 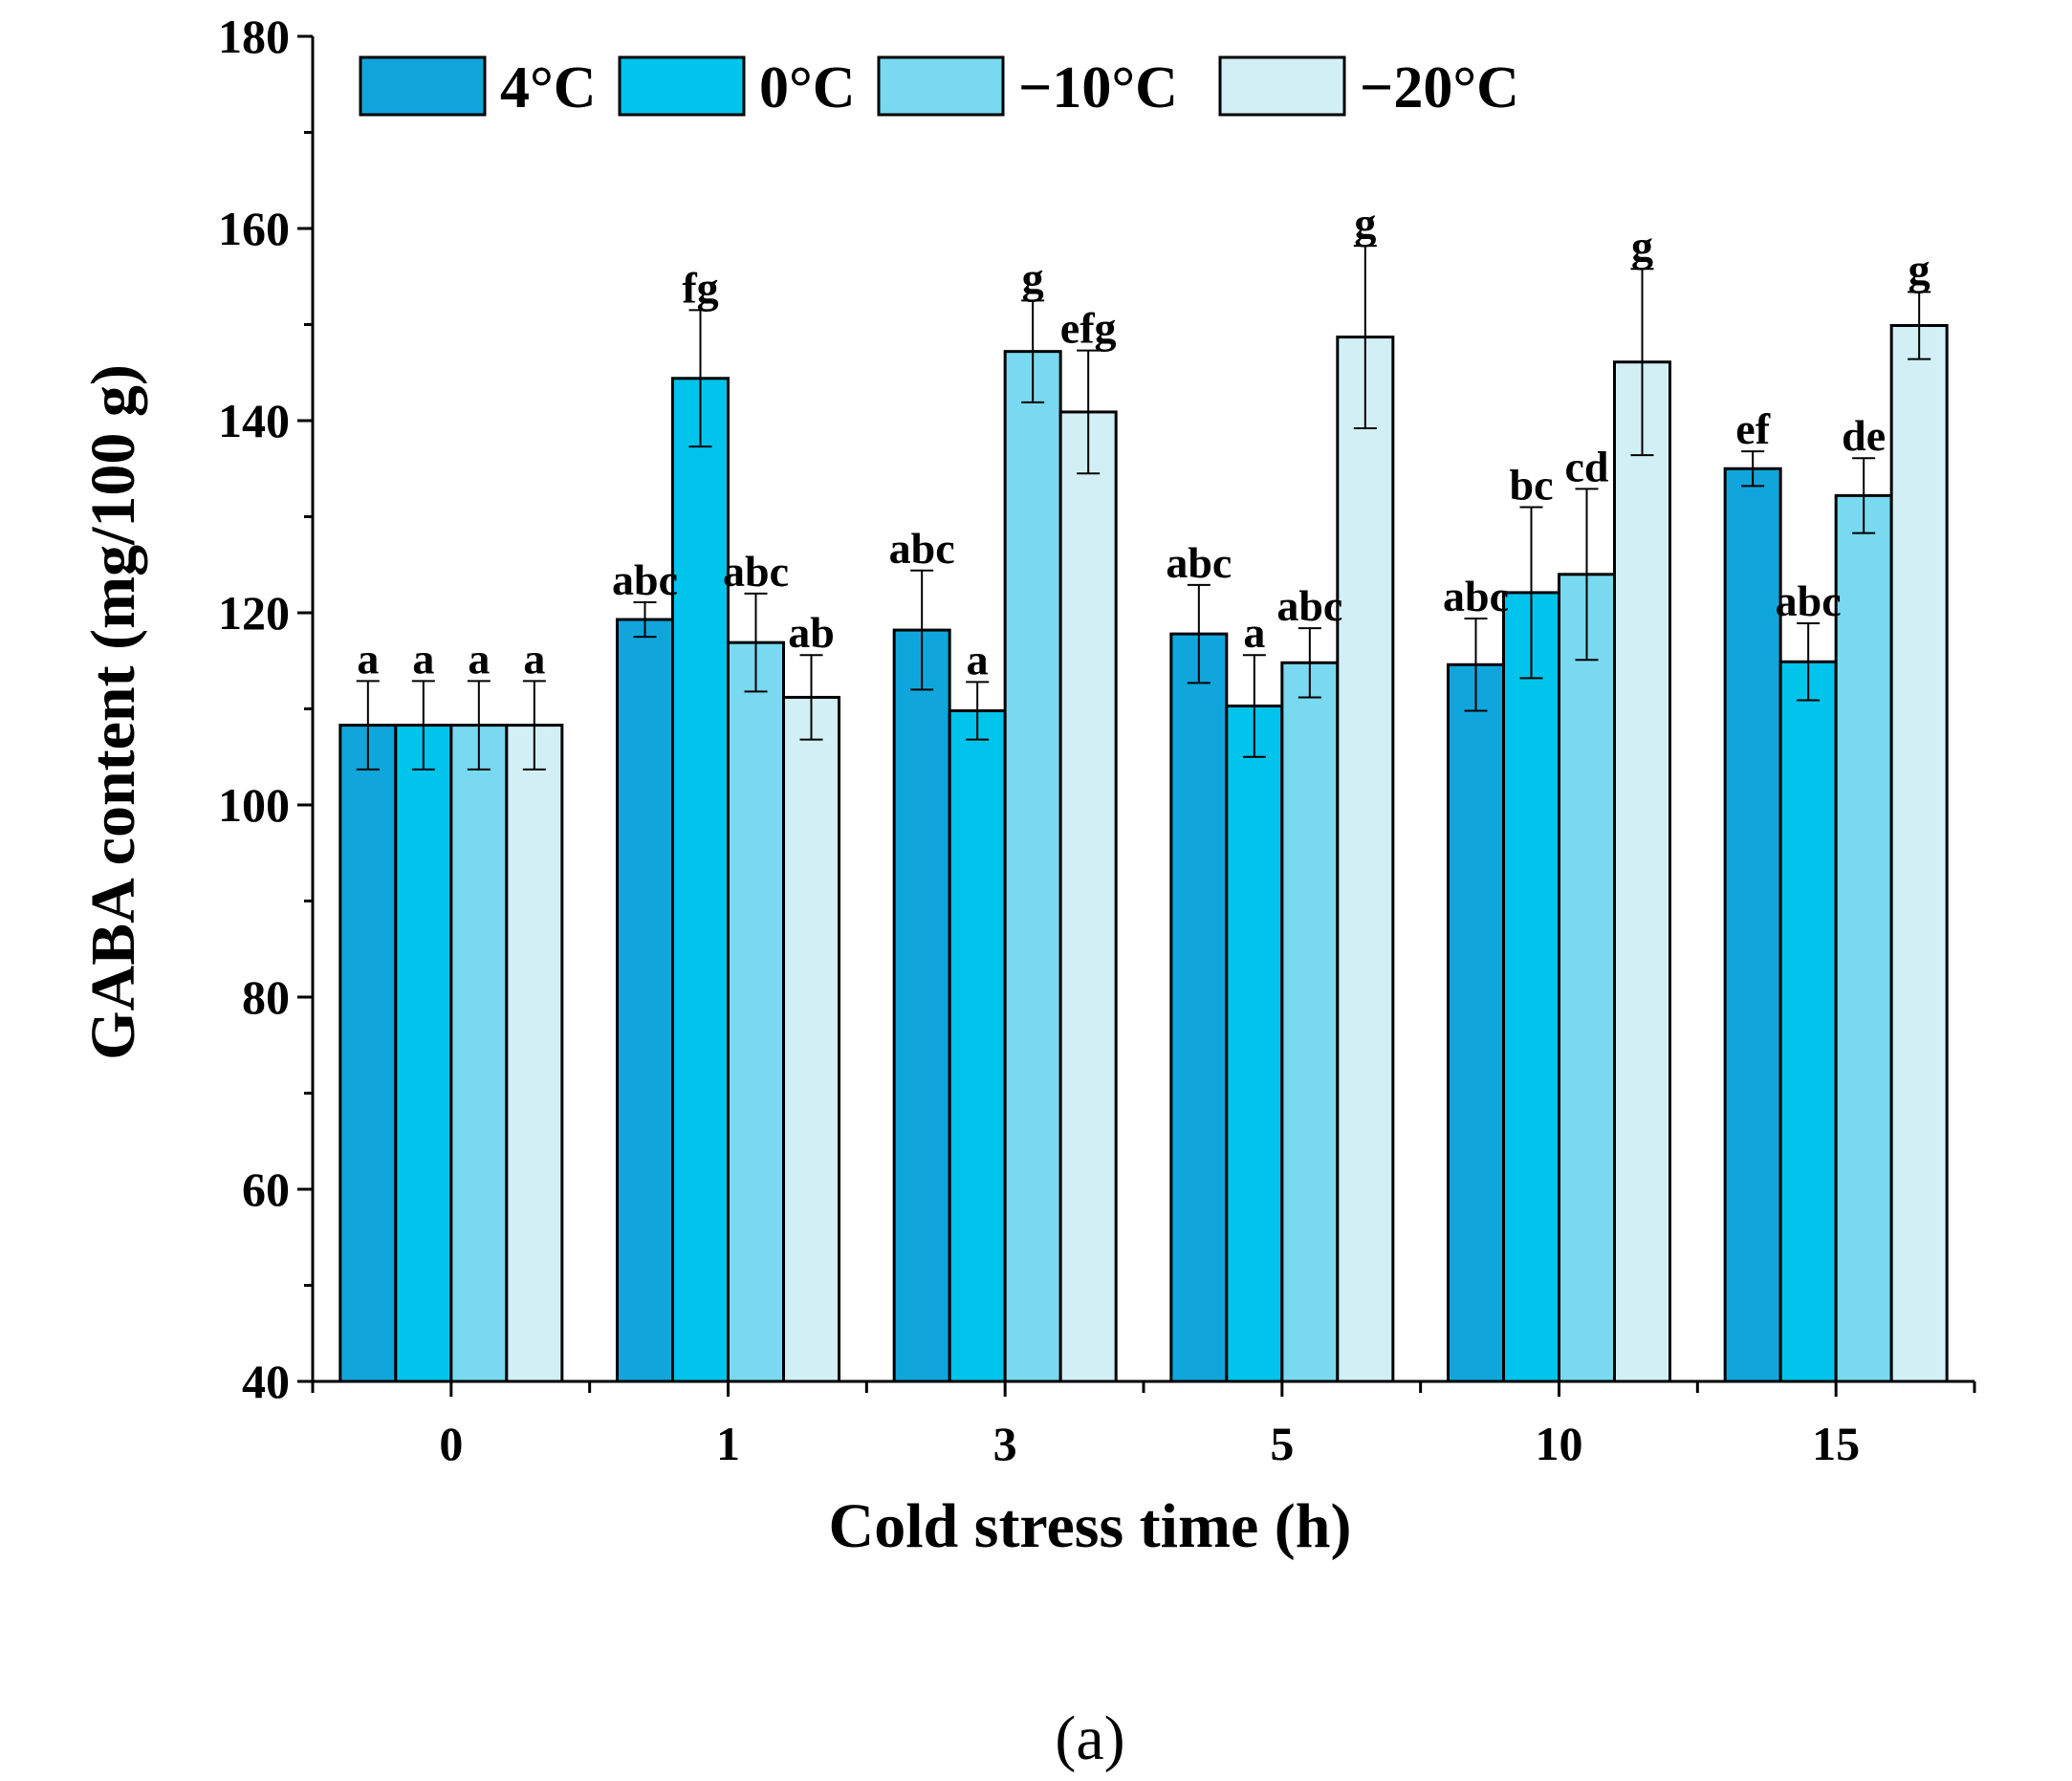 What do you see at coordinates (807, 87) in the screenshot?
I see `legend-label: 0°C` at bounding box center [807, 87].